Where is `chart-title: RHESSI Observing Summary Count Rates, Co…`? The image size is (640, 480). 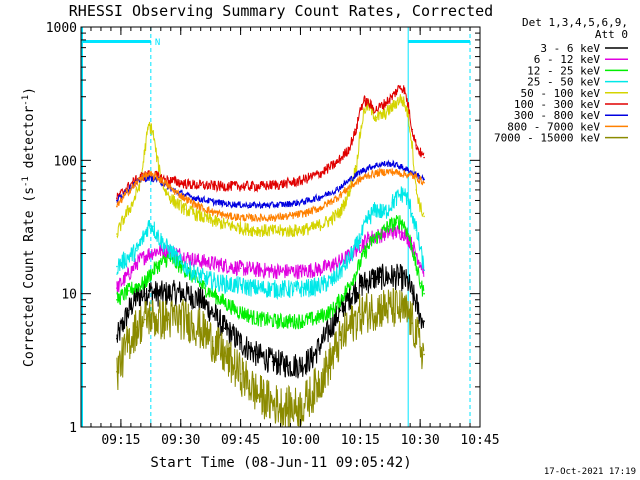 chart-title: RHESSI Observing Summary Count Rates, Co… is located at coordinates (281, 11).